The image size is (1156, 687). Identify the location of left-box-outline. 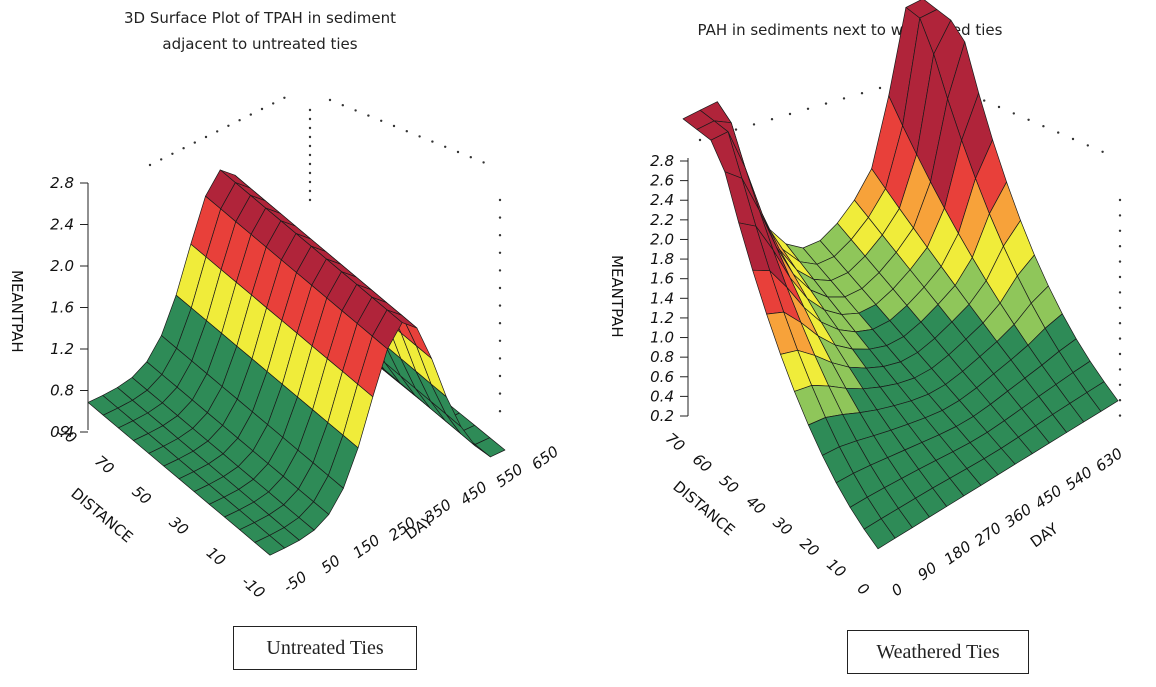
(325, 254).